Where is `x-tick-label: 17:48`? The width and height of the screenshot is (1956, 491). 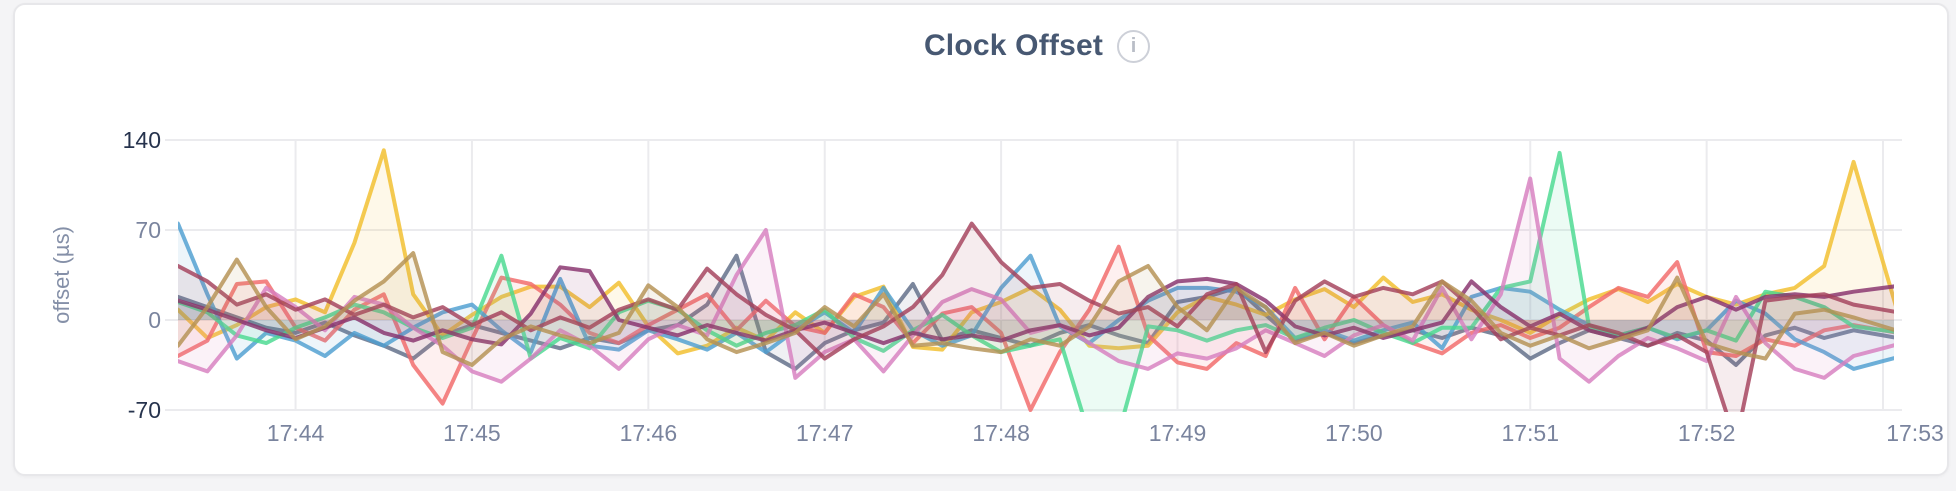 x-tick-label: 17:48 is located at coordinates (1001, 433).